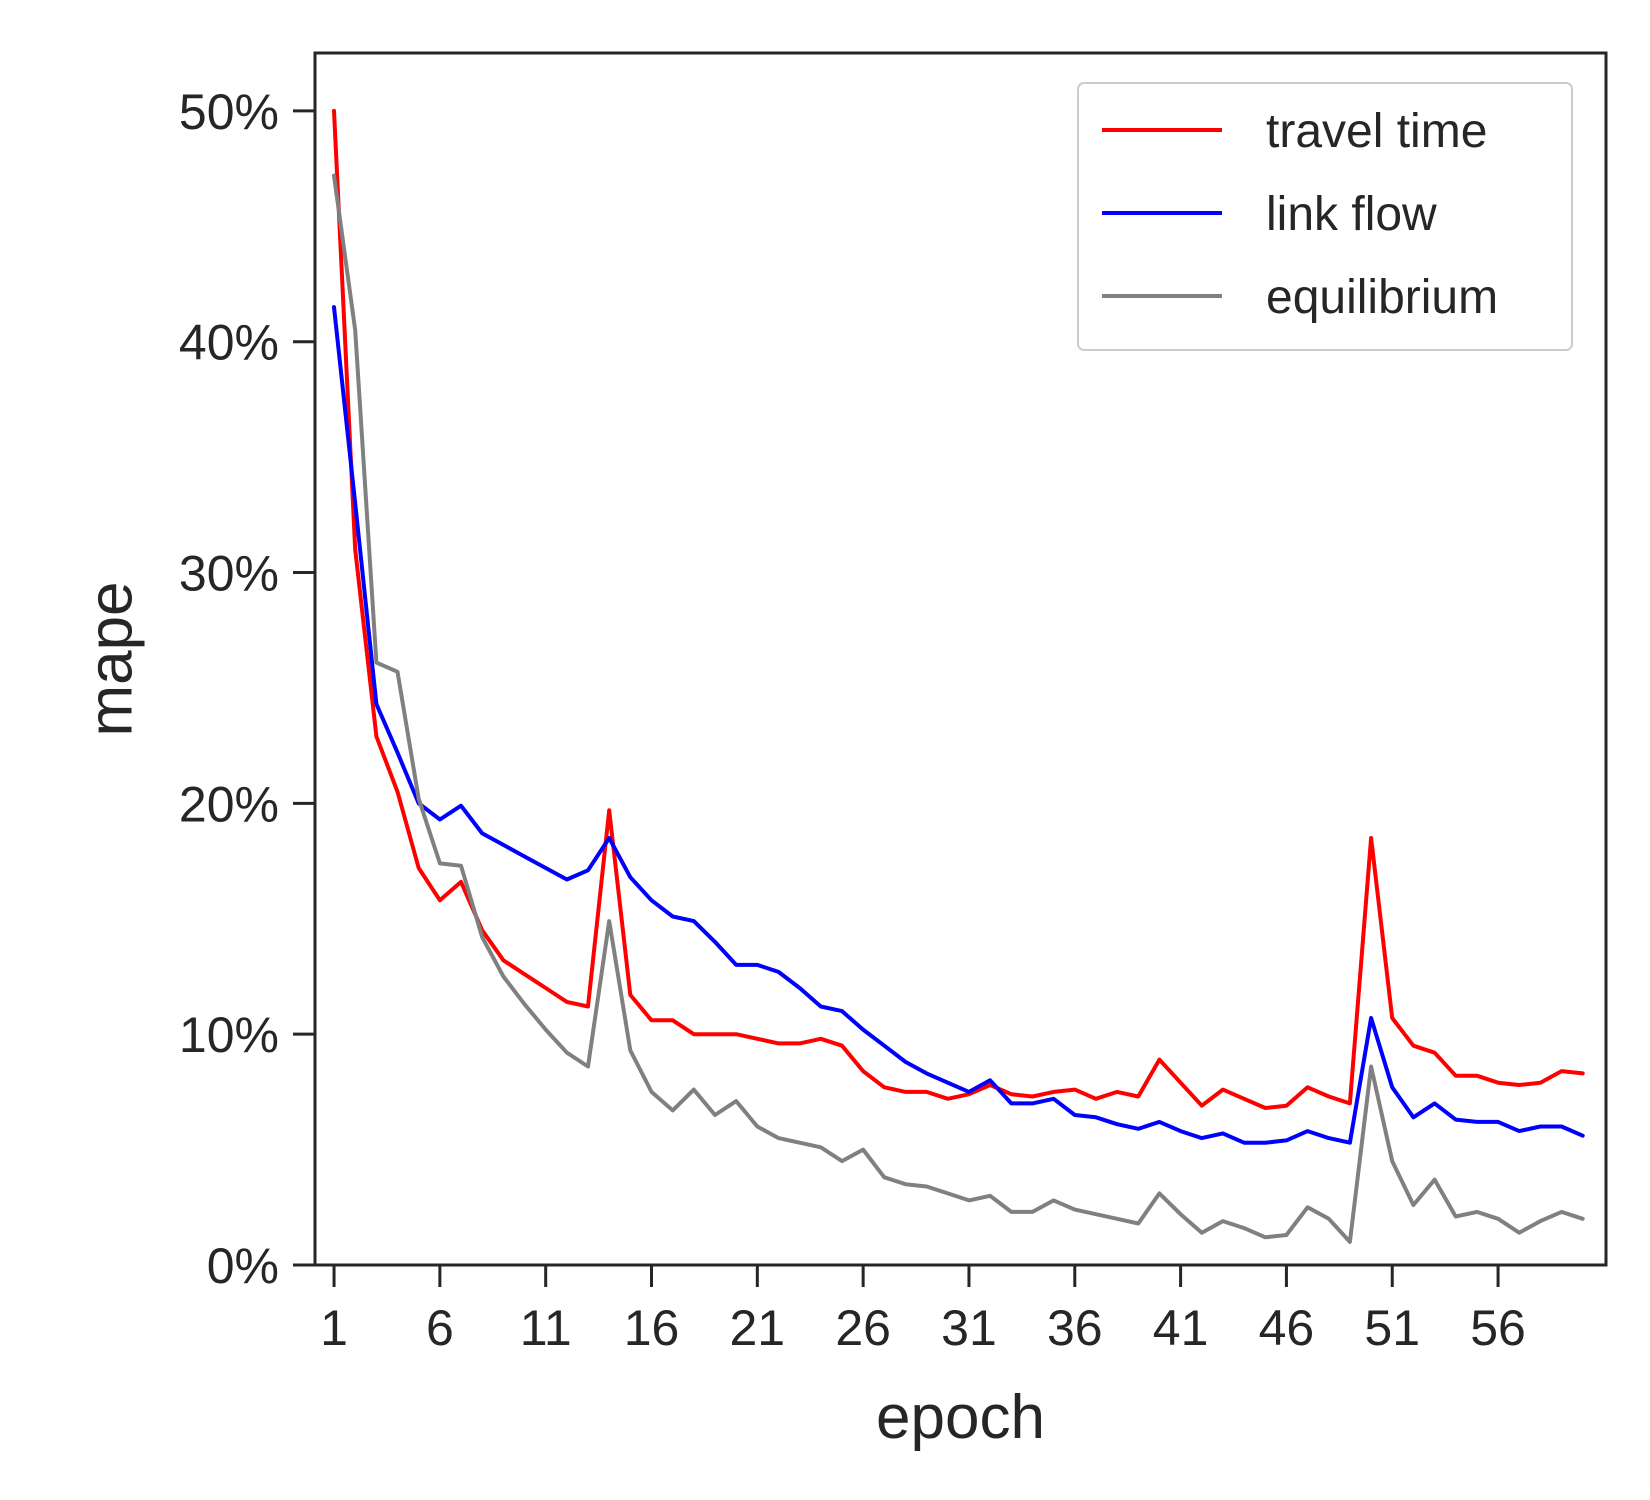  Describe the element at coordinates (1075, 1328) in the screenshot. I see `x-tick-label: 36` at that location.